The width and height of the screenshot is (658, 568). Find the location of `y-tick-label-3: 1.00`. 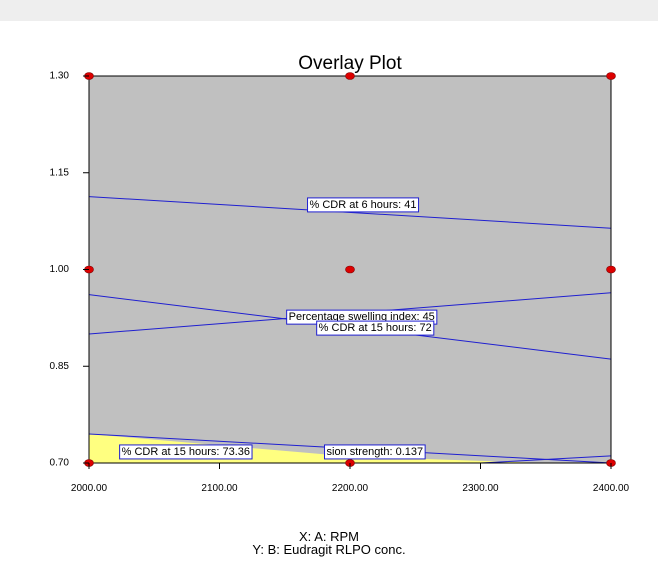

y-tick-label-3: 1.00 is located at coordinates (60, 269).